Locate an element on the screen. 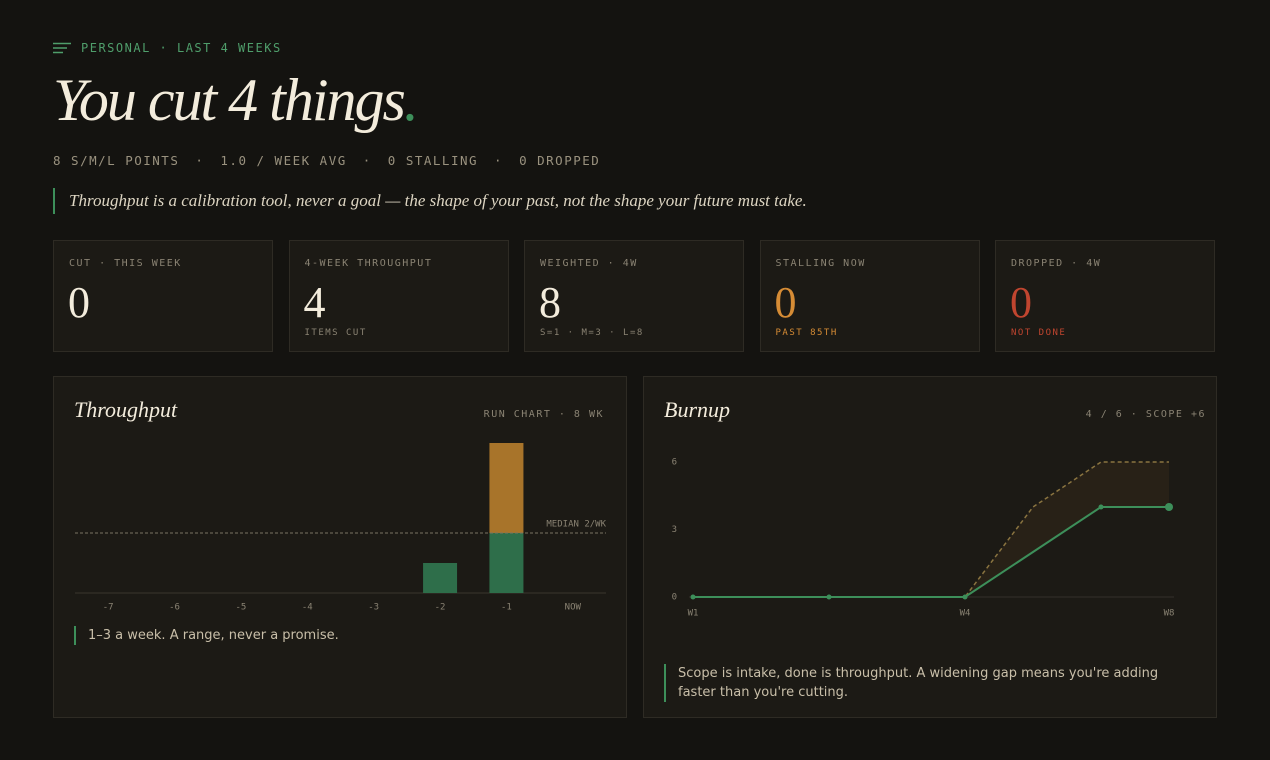 Image resolution: width=1270 pixels, height=760 pixels. breadcrumb: PERSONAL · LAST 4 WEEKS is located at coordinates (167, 48).